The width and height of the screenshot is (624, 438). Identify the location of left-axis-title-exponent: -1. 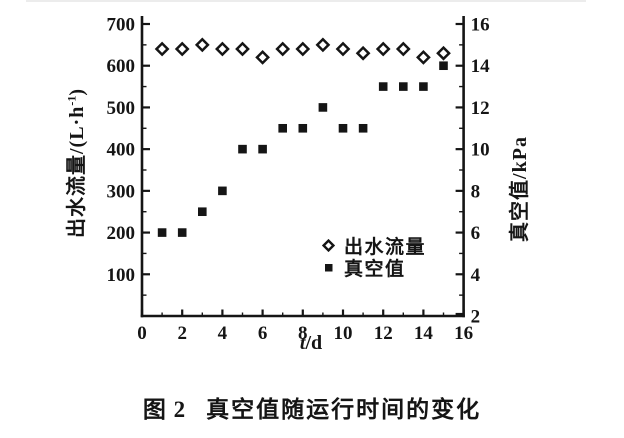
(71, 100).